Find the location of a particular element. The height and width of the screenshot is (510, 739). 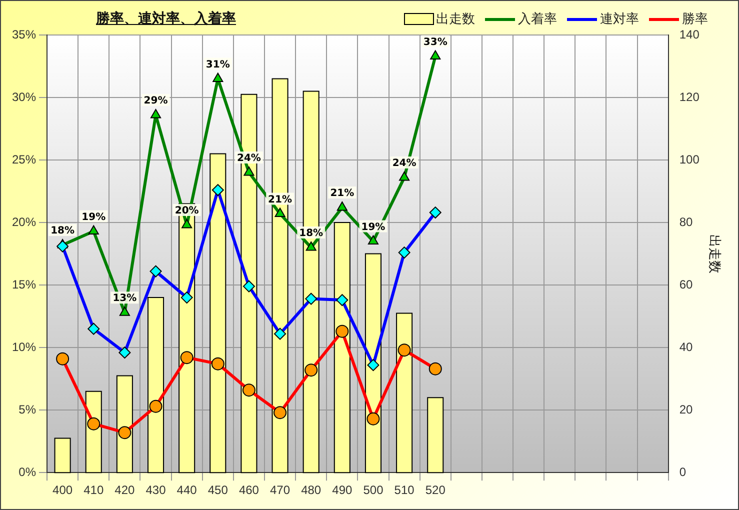

y-tick-label: 5% is located at coordinates (27, 409).